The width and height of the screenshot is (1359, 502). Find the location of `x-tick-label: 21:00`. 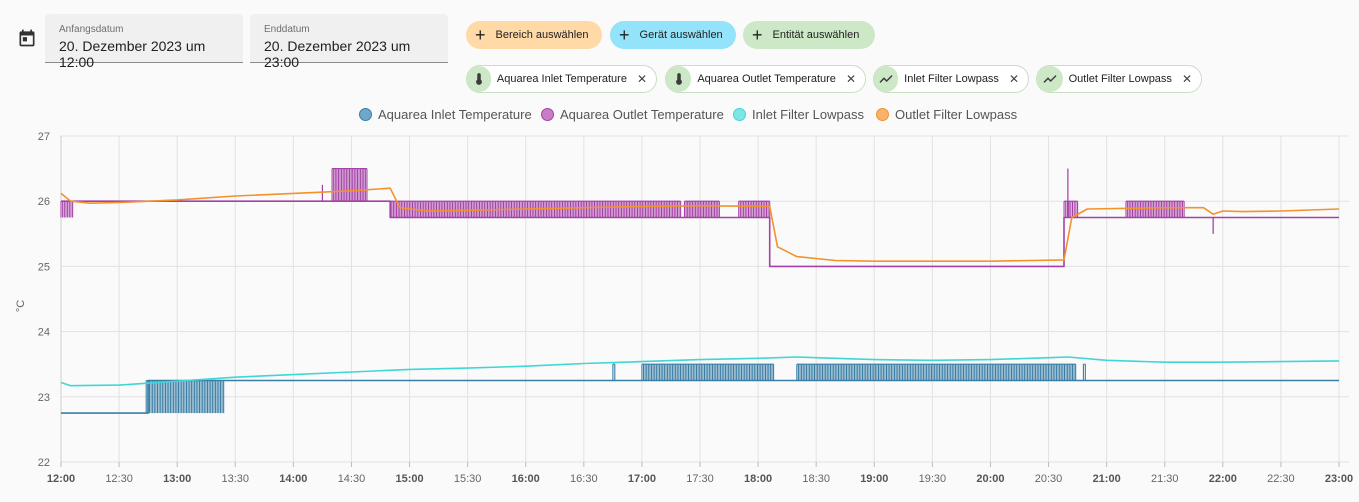

x-tick-label: 21:00 is located at coordinates (1107, 479).